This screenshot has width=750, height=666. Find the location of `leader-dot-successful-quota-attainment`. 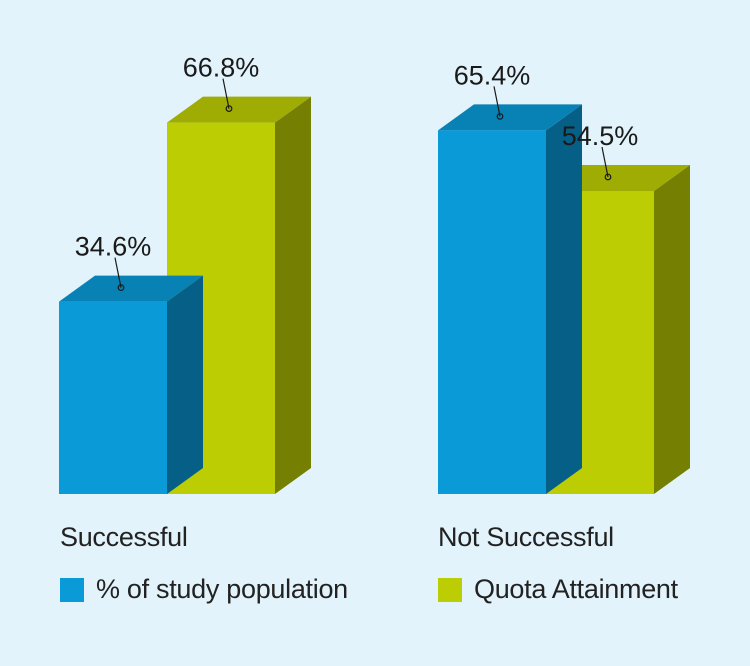

leader-dot-successful-quota-attainment is located at coordinates (229, 108).